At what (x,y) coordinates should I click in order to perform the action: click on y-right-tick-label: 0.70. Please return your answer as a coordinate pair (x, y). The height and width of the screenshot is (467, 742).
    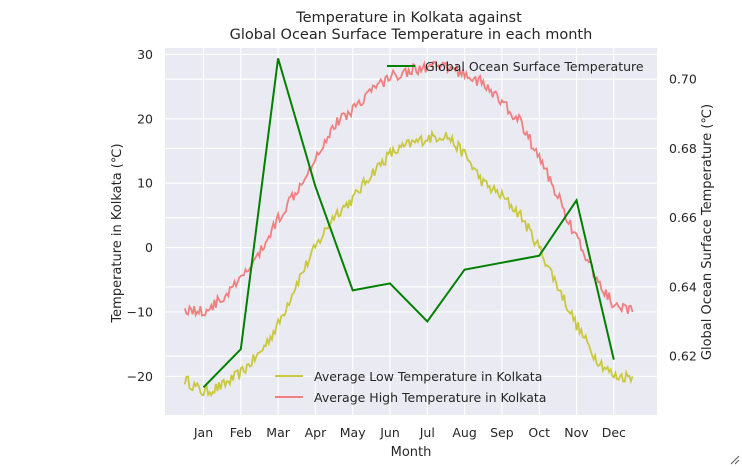
    Looking at the image, I should click on (683, 79).